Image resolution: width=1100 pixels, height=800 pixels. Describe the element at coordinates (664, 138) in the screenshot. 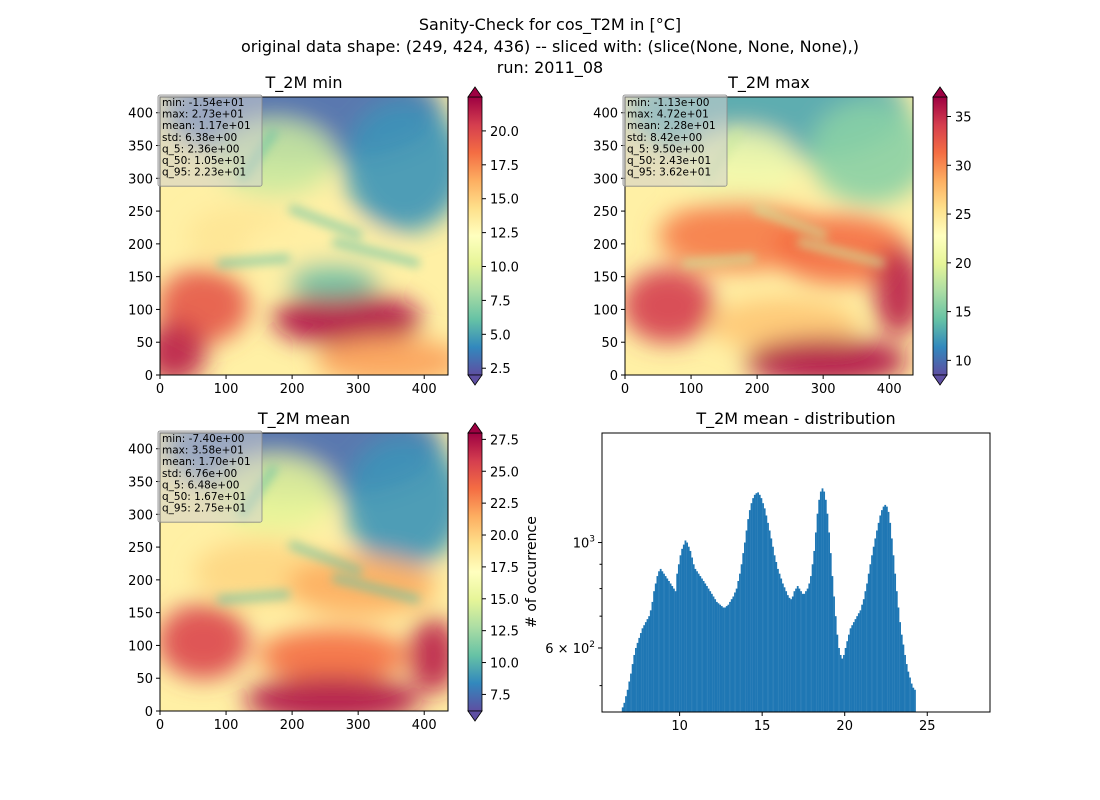

I see `stats-line: std: 8.42e+00` at that location.